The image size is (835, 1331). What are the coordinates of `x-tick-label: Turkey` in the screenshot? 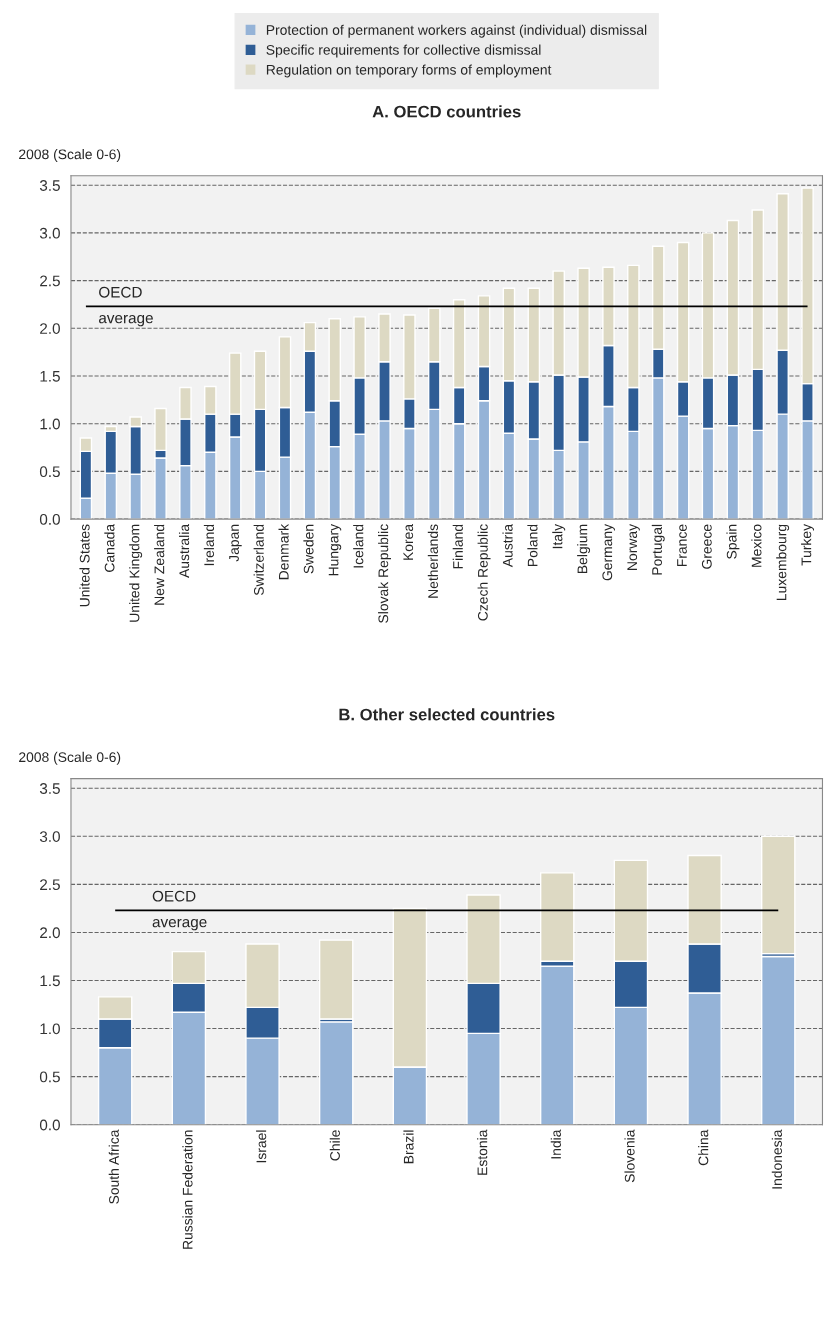 It's located at (808, 544).